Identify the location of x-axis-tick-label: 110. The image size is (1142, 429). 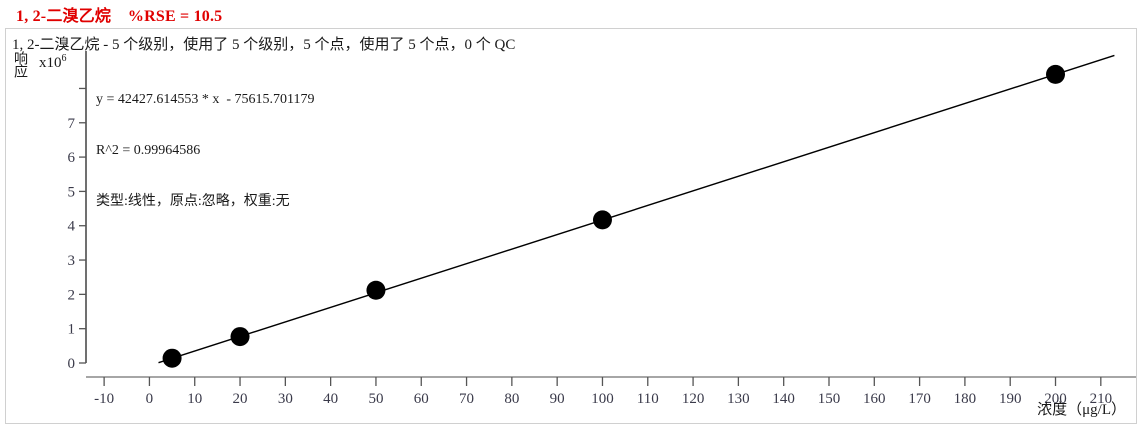
(648, 399).